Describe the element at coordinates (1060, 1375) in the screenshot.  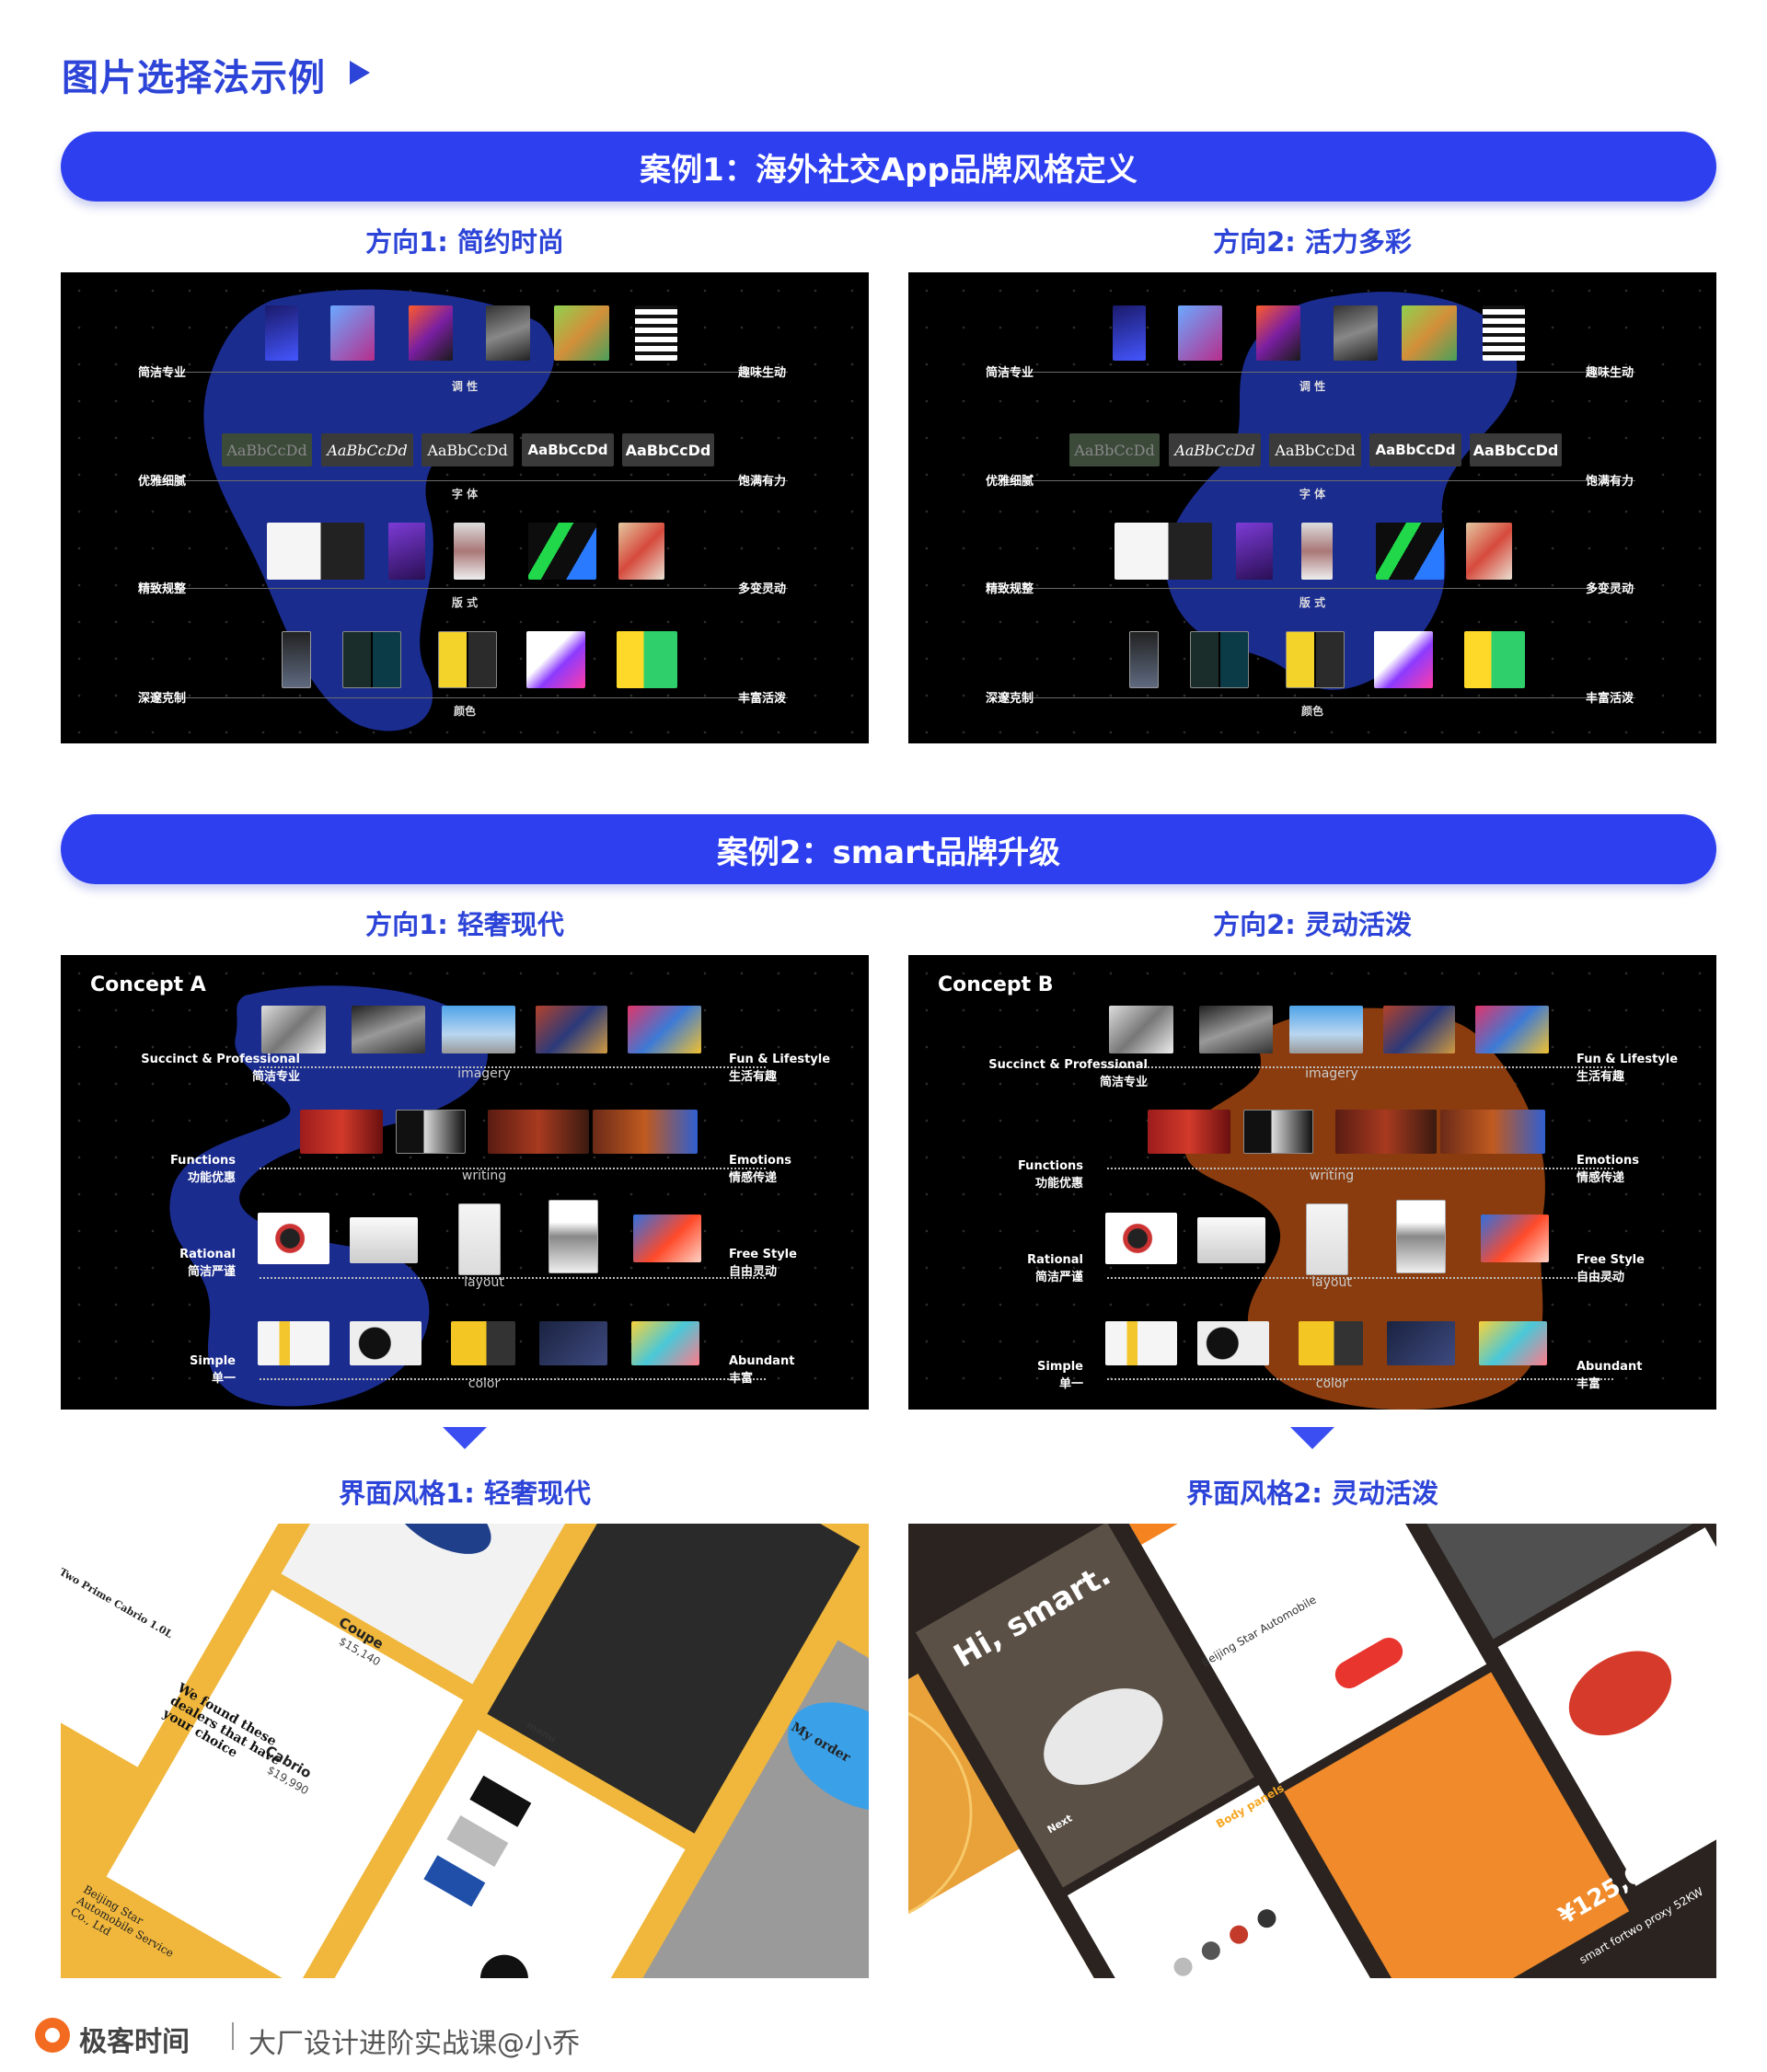
I see `axis-left-label: Simple 单一` at that location.